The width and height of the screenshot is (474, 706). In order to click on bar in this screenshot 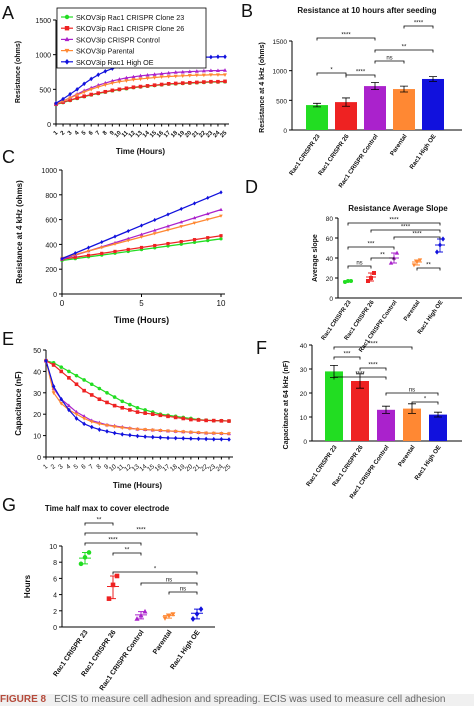, I will do `click(412, 424)`.